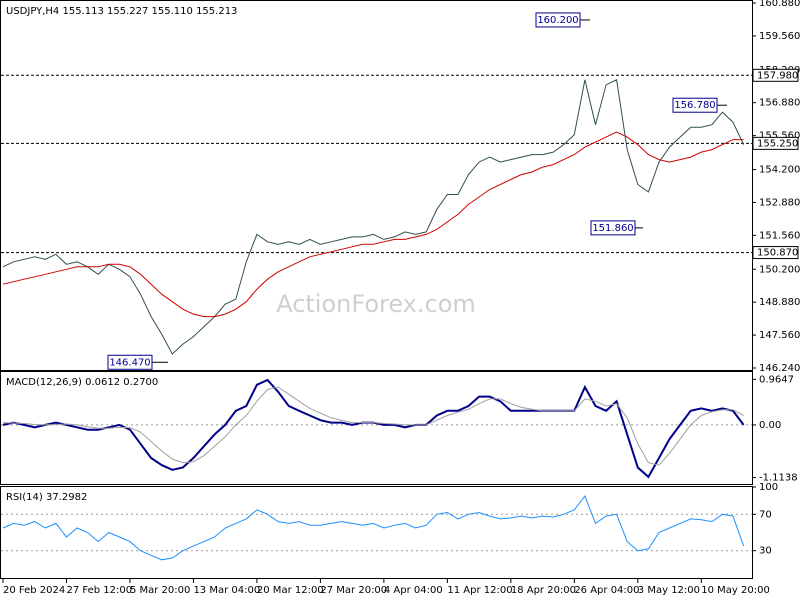  What do you see at coordinates (606, 590) in the screenshot?
I see `x-tick-label: 26 Apr 04:00` at bounding box center [606, 590].